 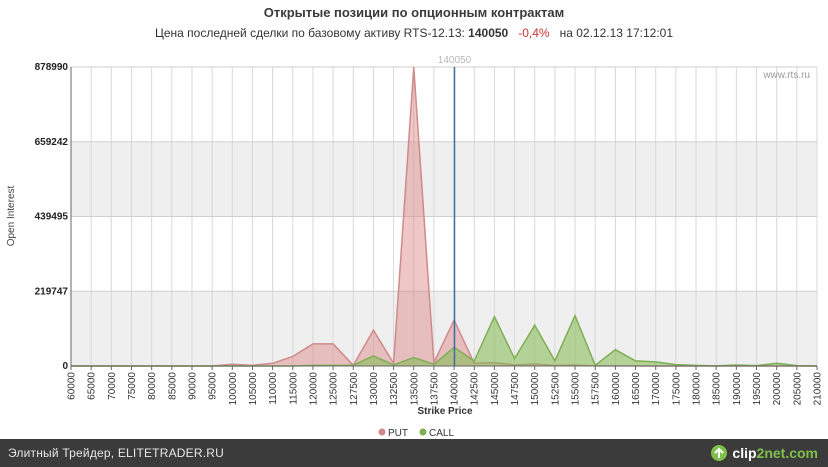 I want to click on x-tick-label: 200000, so click(x=777, y=389).